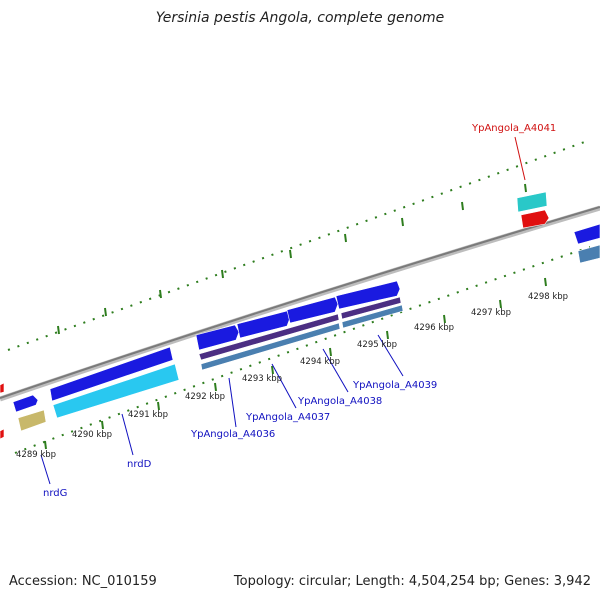  What do you see at coordinates (513, 128) in the screenshot?
I see `gene-label: YpAngola_A4041` at bounding box center [513, 128].